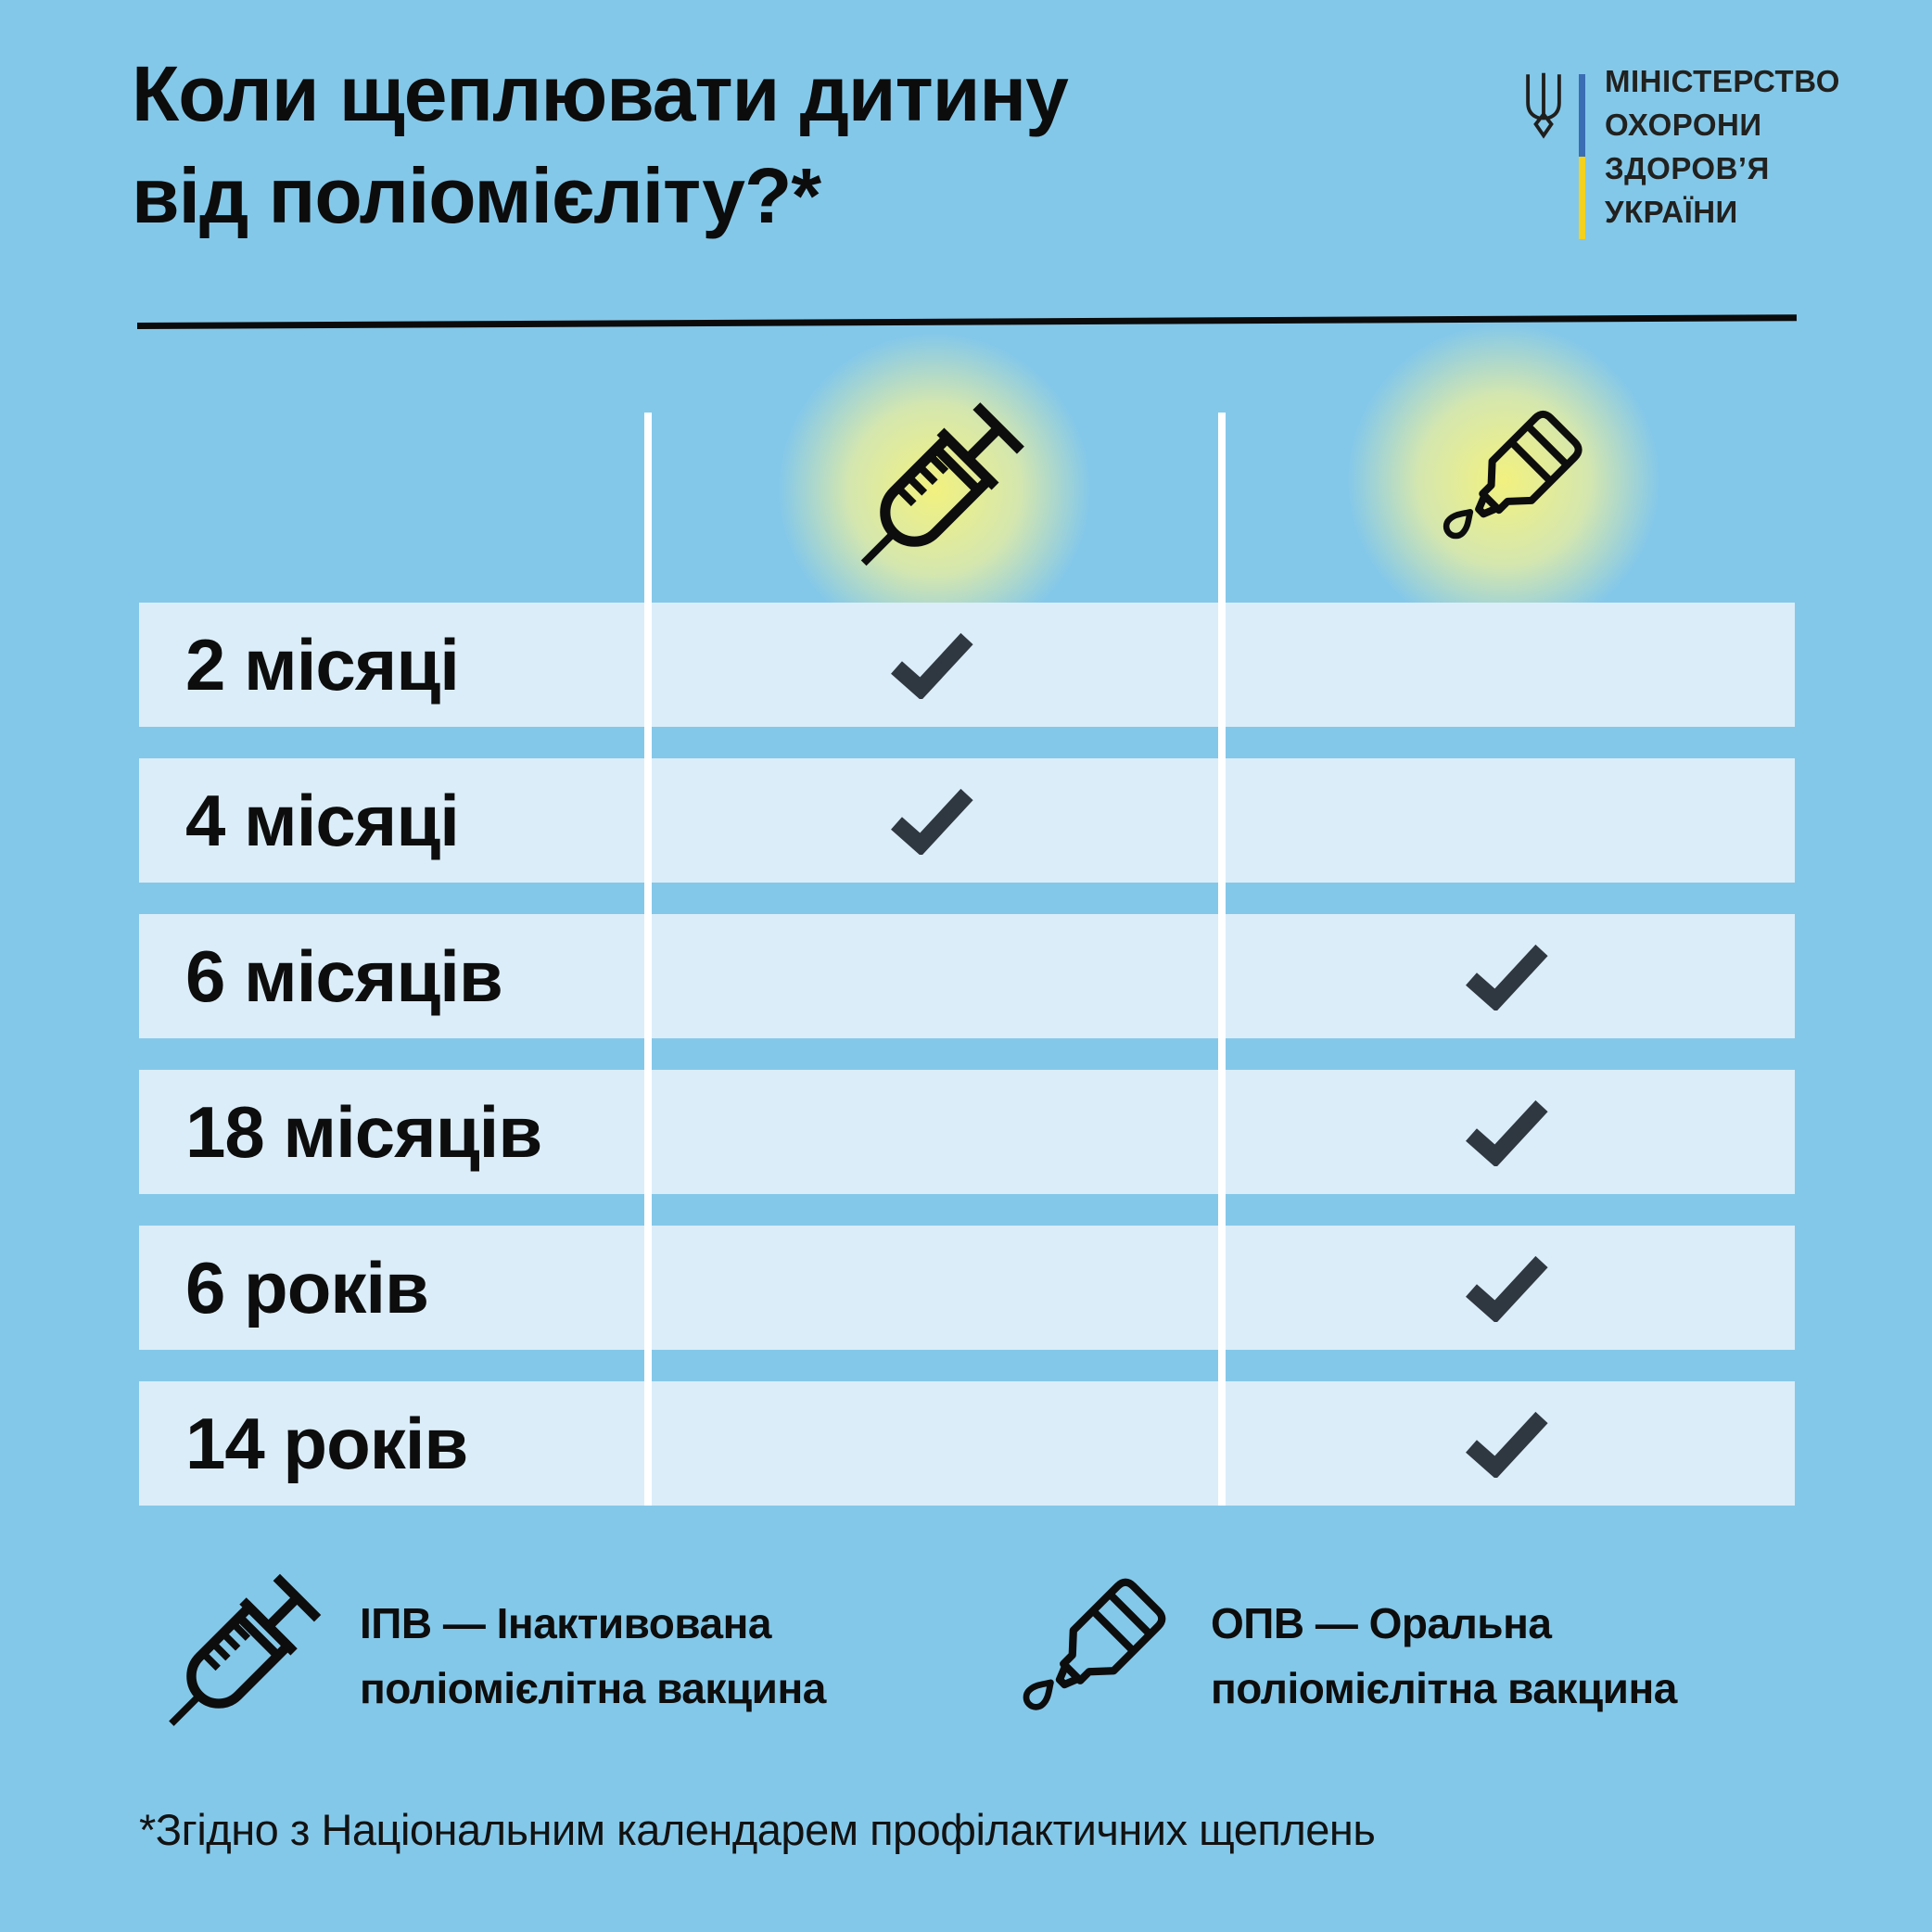 This screenshot has height=1932, width=1932. What do you see at coordinates (600, 93) in the screenshot?
I see `page-title-line1: Коли щеплювати дитину` at bounding box center [600, 93].